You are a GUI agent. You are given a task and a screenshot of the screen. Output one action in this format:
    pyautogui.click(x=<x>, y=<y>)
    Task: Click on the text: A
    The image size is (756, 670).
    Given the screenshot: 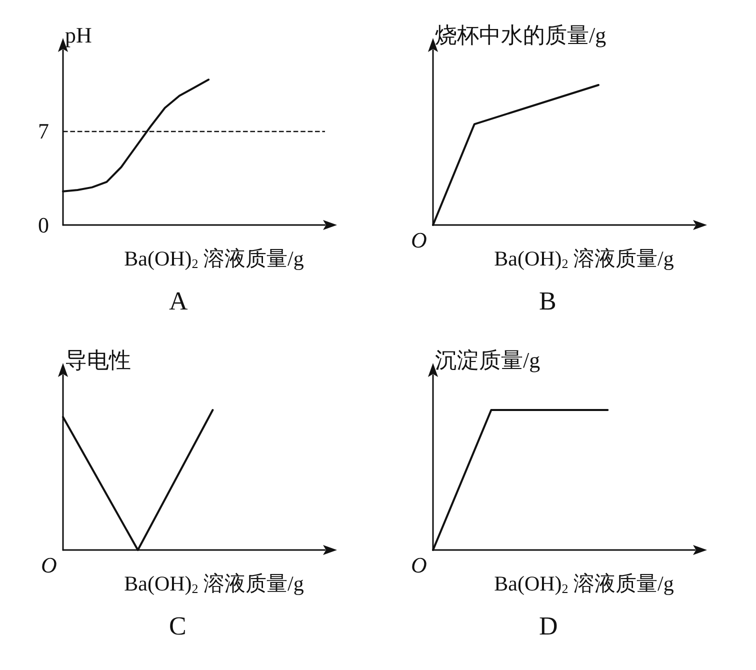 What is the action you would take?
    pyautogui.click(x=178, y=301)
    